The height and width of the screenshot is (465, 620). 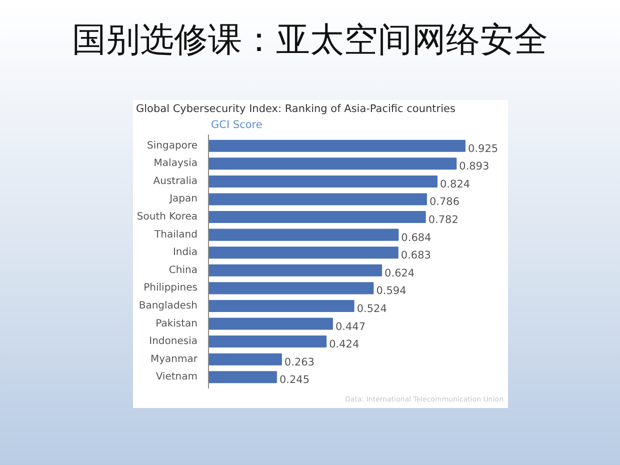 I want to click on chart-subtitle: Global Cybersecurity Index: Ranking of Asia-Pacific countries, so click(x=296, y=109).